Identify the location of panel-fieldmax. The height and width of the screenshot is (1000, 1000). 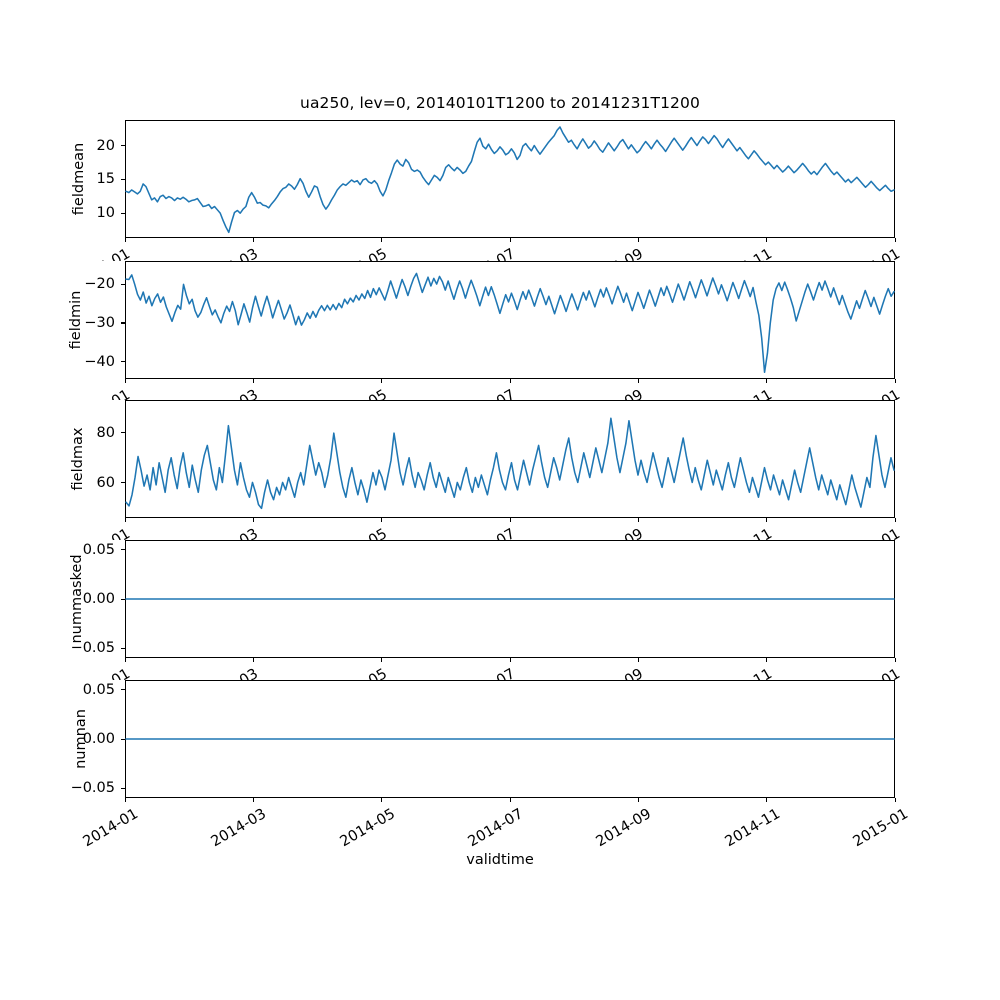
(510, 459).